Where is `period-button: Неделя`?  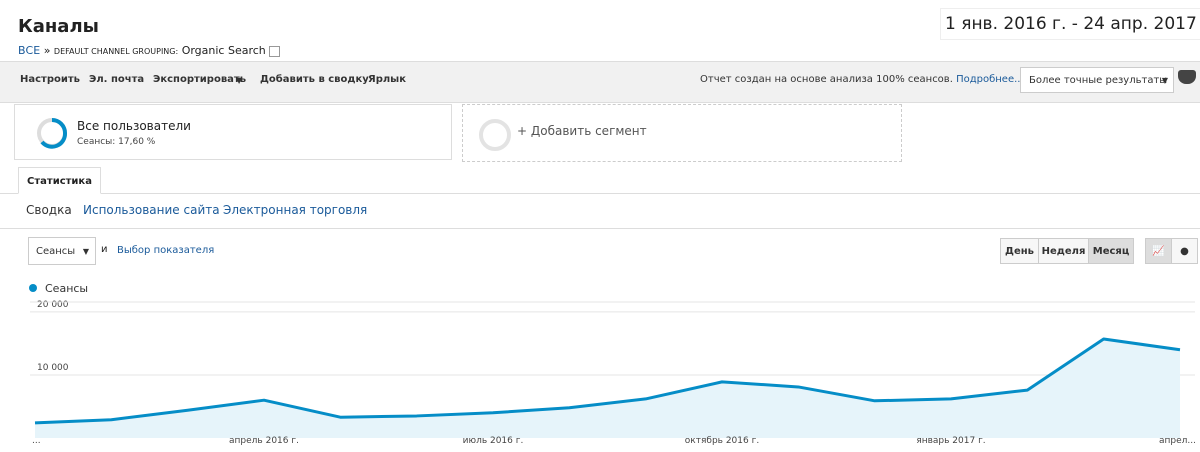 period-button: Неделя is located at coordinates (1063, 251).